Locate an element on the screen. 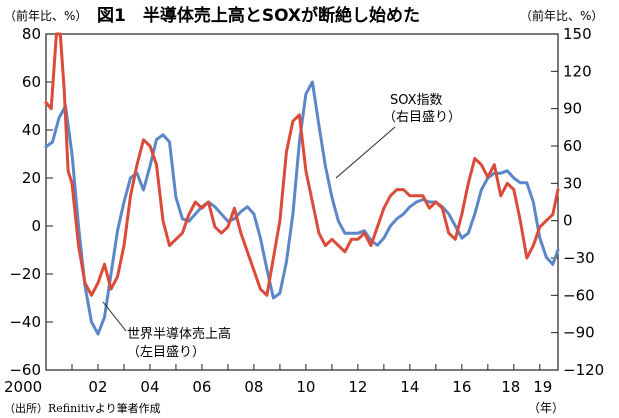 Image resolution: width=619 pixels, height=418 pixels. x-tick-label: 10 is located at coordinates (305, 387).